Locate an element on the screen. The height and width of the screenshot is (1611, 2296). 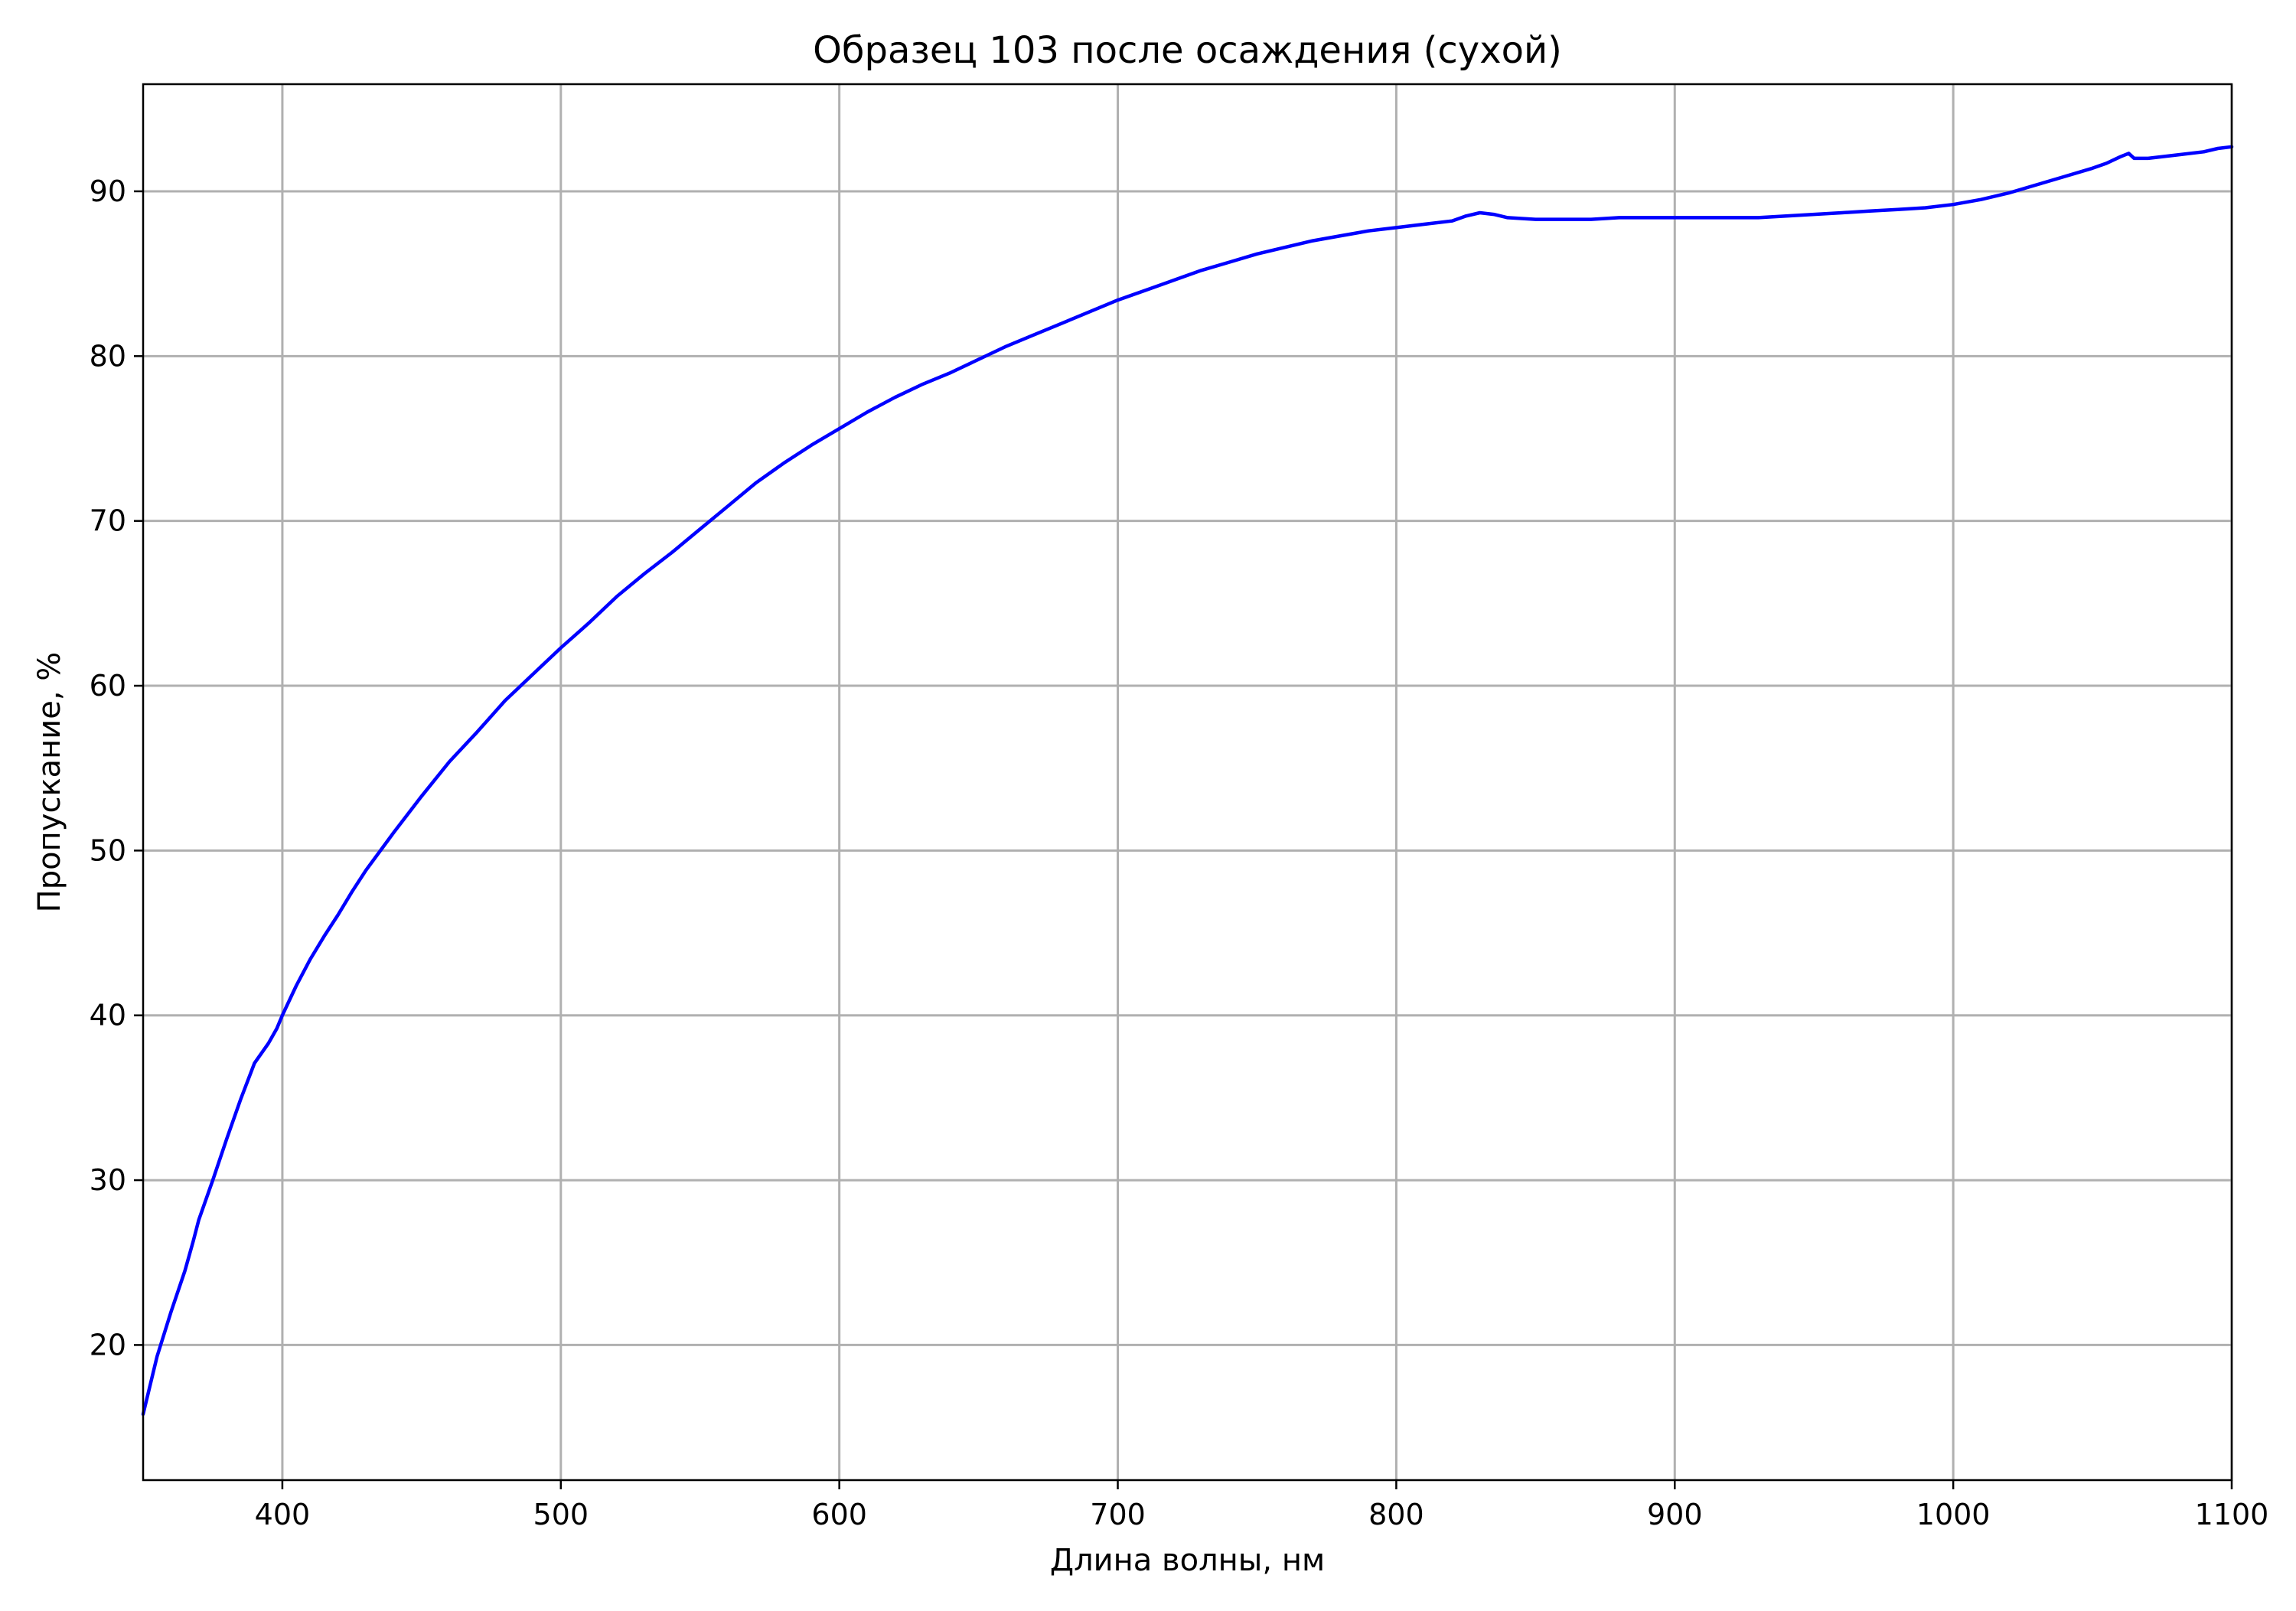
x-tick-label: 500 is located at coordinates (561, 1514).